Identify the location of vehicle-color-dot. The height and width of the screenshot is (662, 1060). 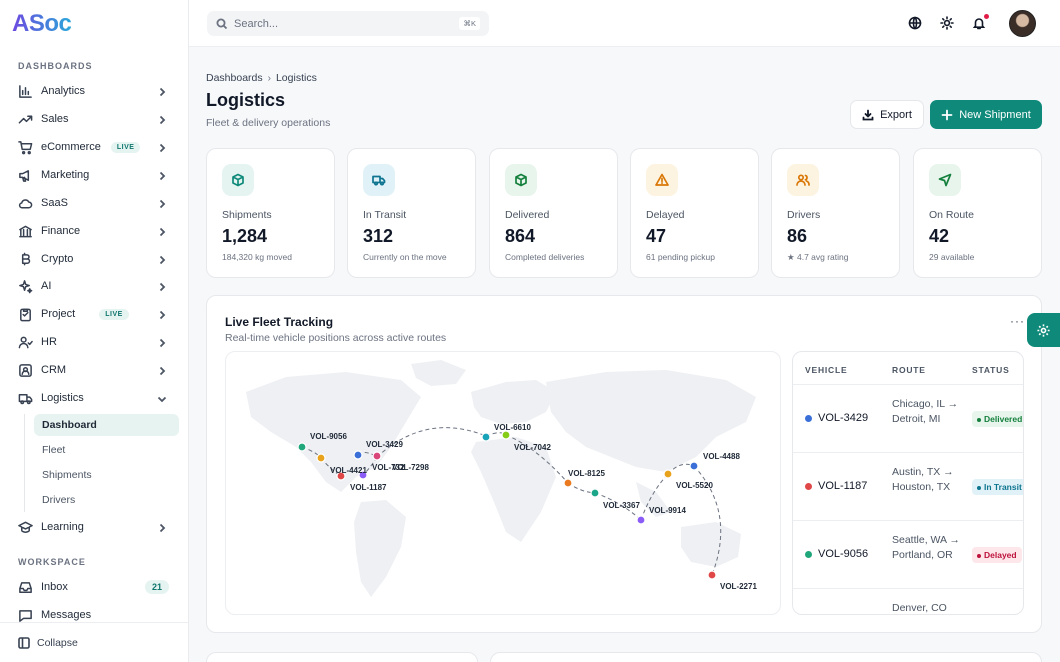
(808, 418).